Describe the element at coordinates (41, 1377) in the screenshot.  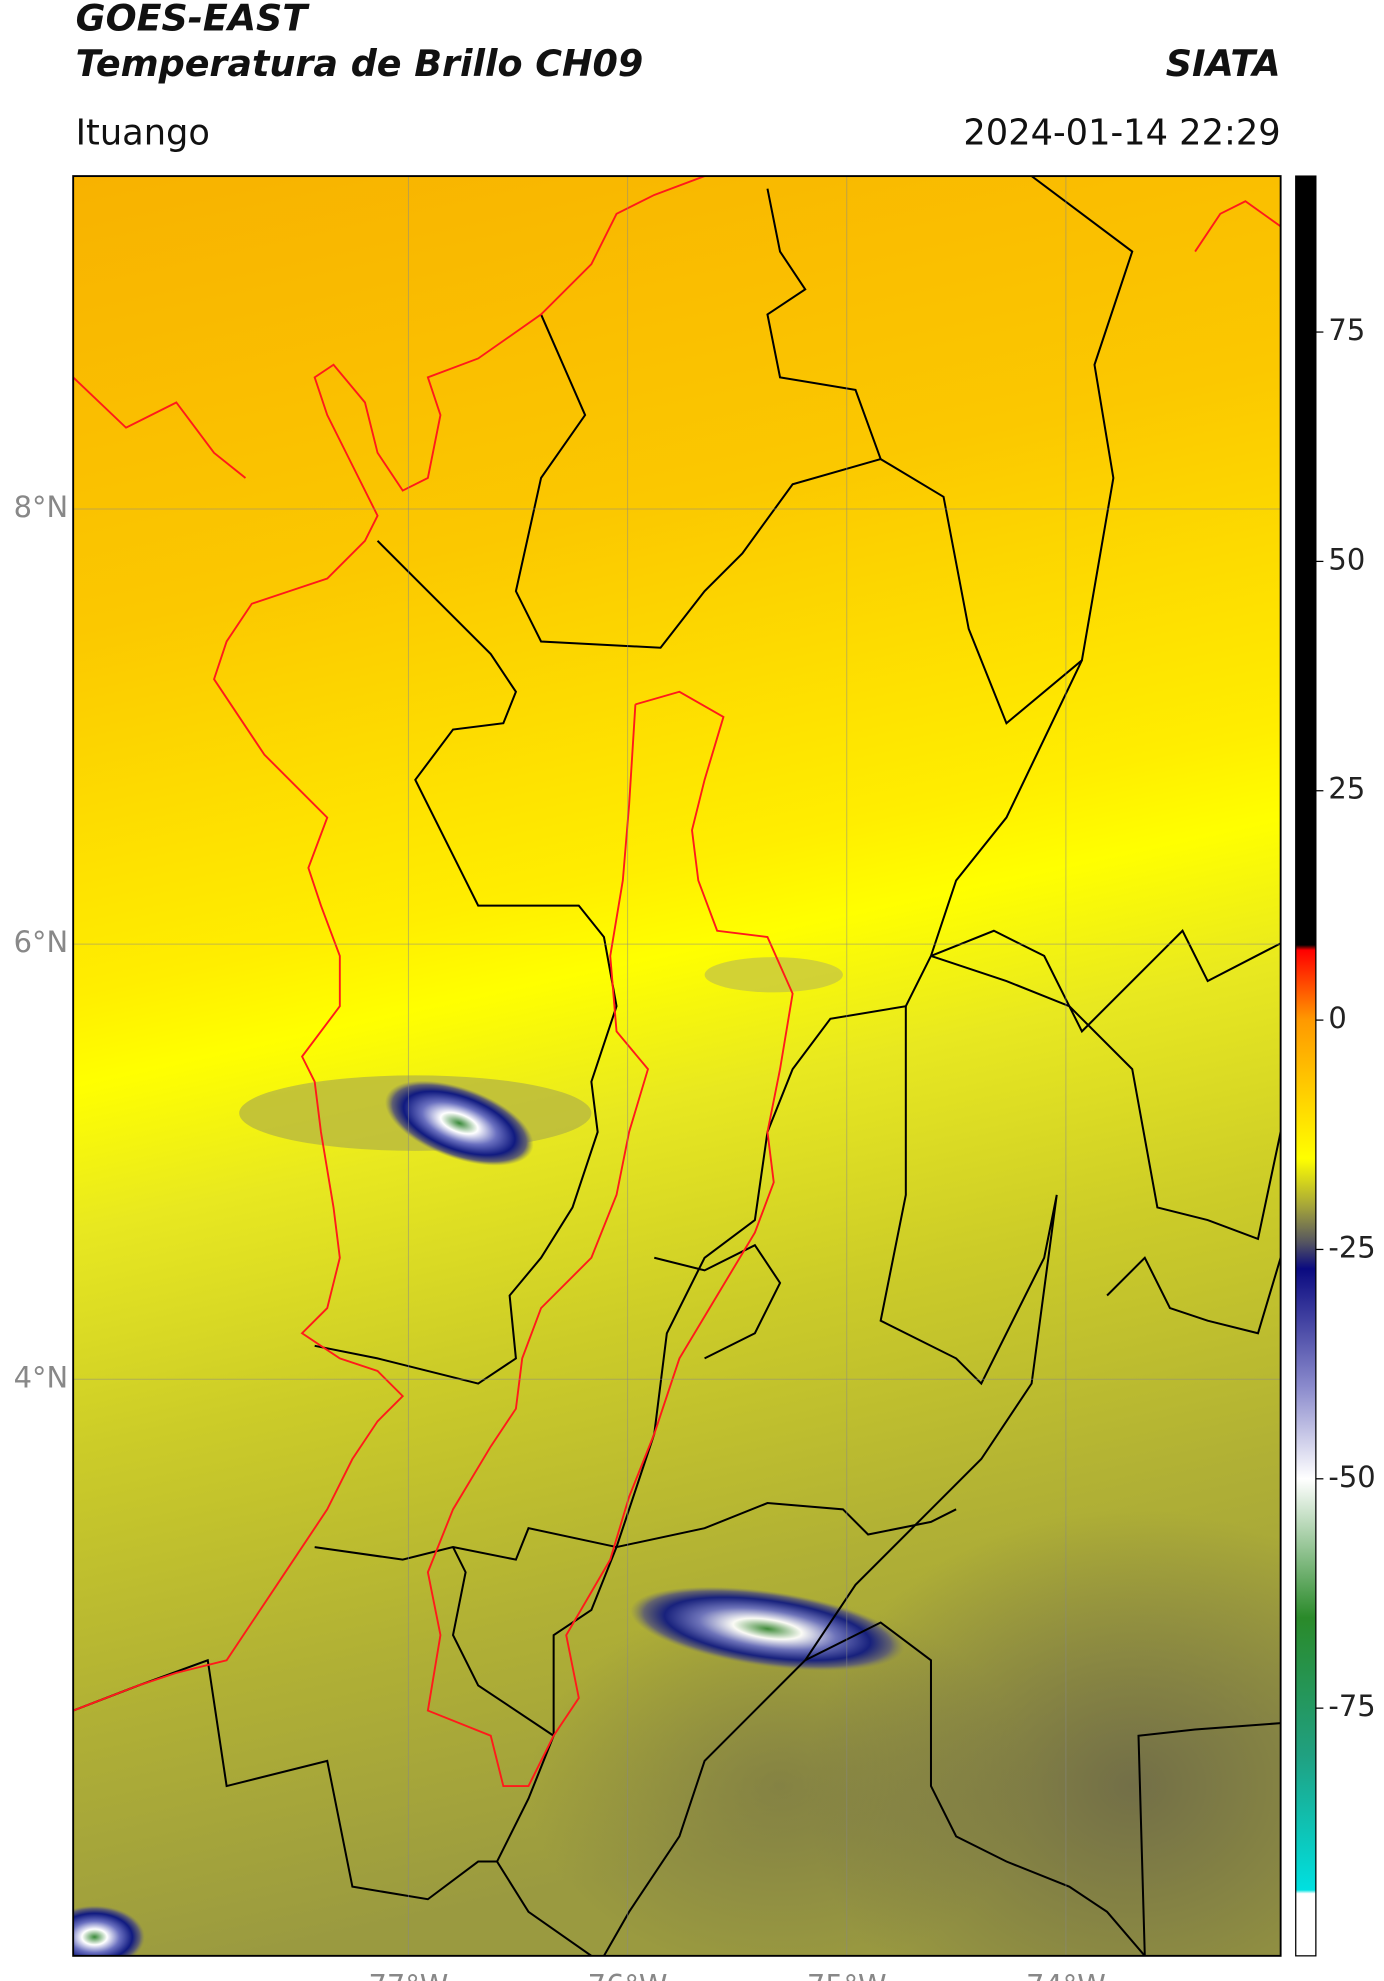
I see `y-tick-label: 4°N` at that location.